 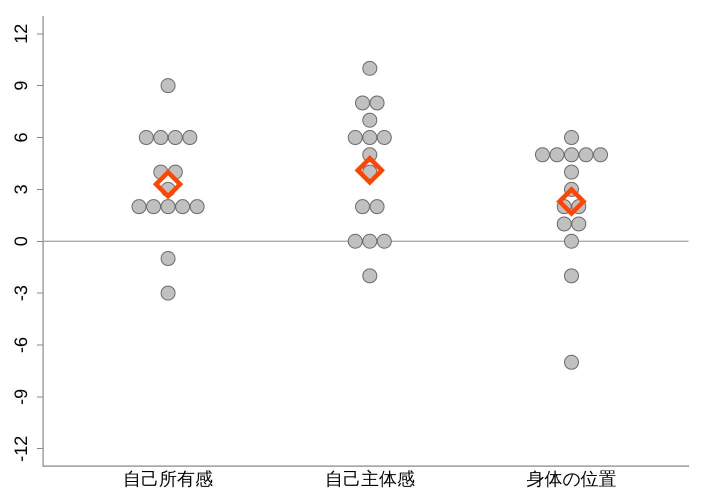 I want to click on y-tick-label: 0, so click(x=20, y=241).